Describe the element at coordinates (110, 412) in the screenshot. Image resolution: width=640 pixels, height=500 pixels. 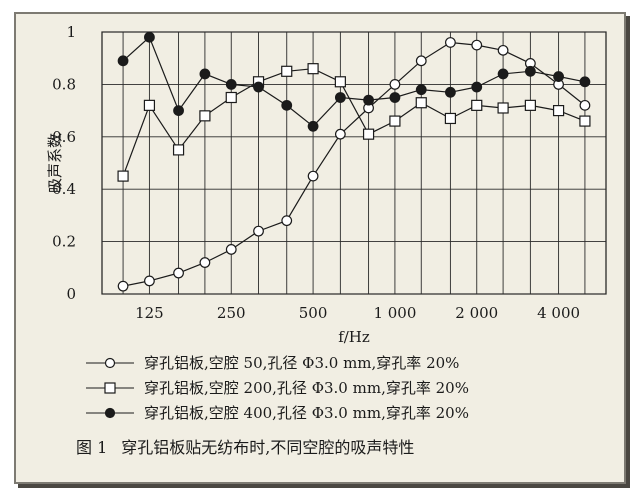
I see `filled-circle-marker-icon` at that location.